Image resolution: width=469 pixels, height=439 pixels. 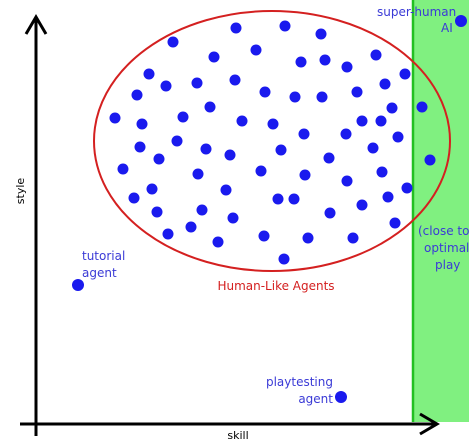 What do you see at coordinates (446, 248) in the screenshot?
I see `optimal-play-label-line2: optimal` at bounding box center [446, 248].